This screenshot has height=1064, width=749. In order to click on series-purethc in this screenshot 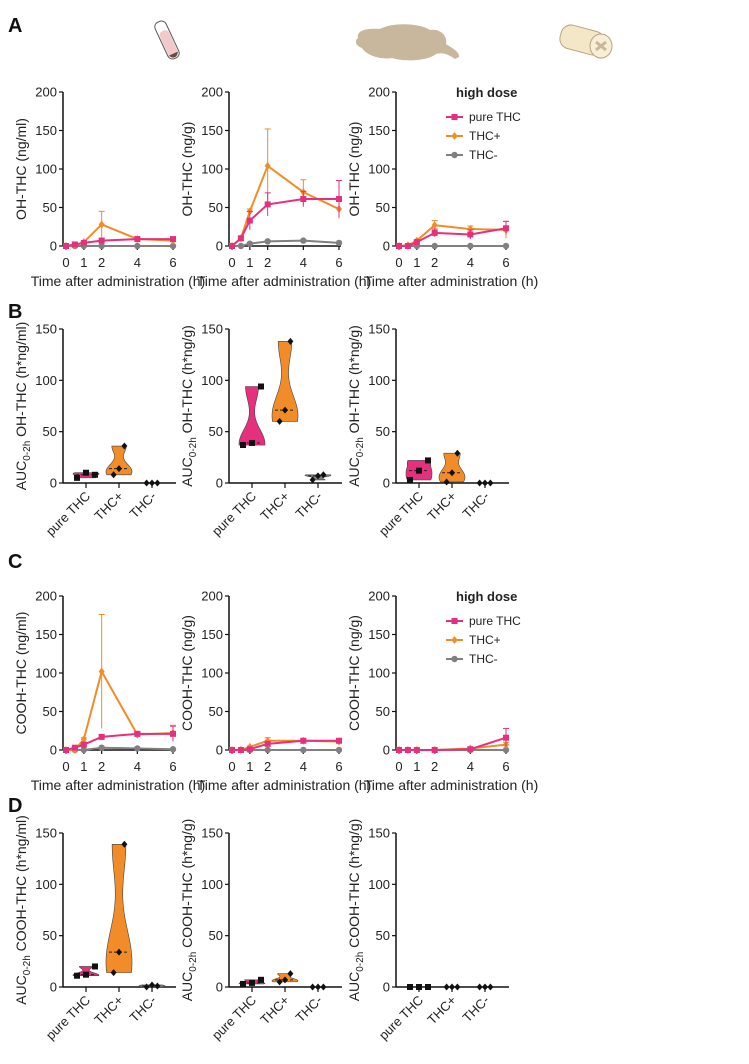, I will do `click(452, 740)`.